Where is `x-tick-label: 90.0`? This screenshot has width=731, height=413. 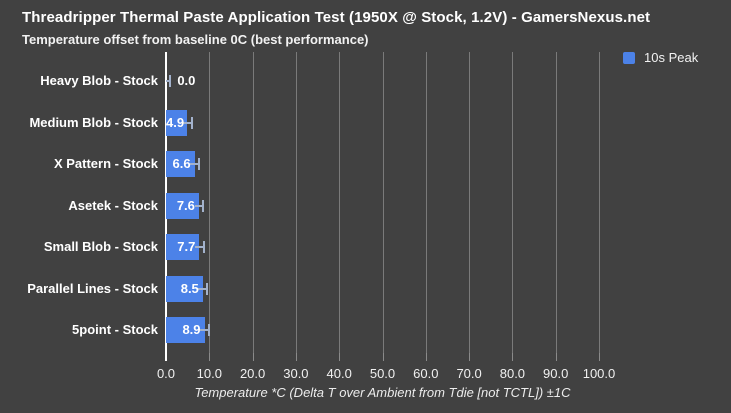
x-tick-label: 90.0 is located at coordinates (556, 373).